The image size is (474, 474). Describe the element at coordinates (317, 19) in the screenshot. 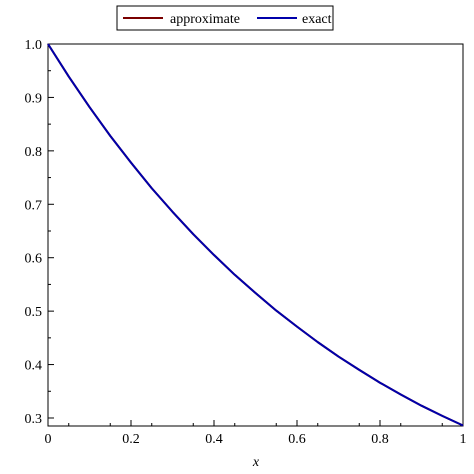

I see `legend-label-exact: exact` at that location.